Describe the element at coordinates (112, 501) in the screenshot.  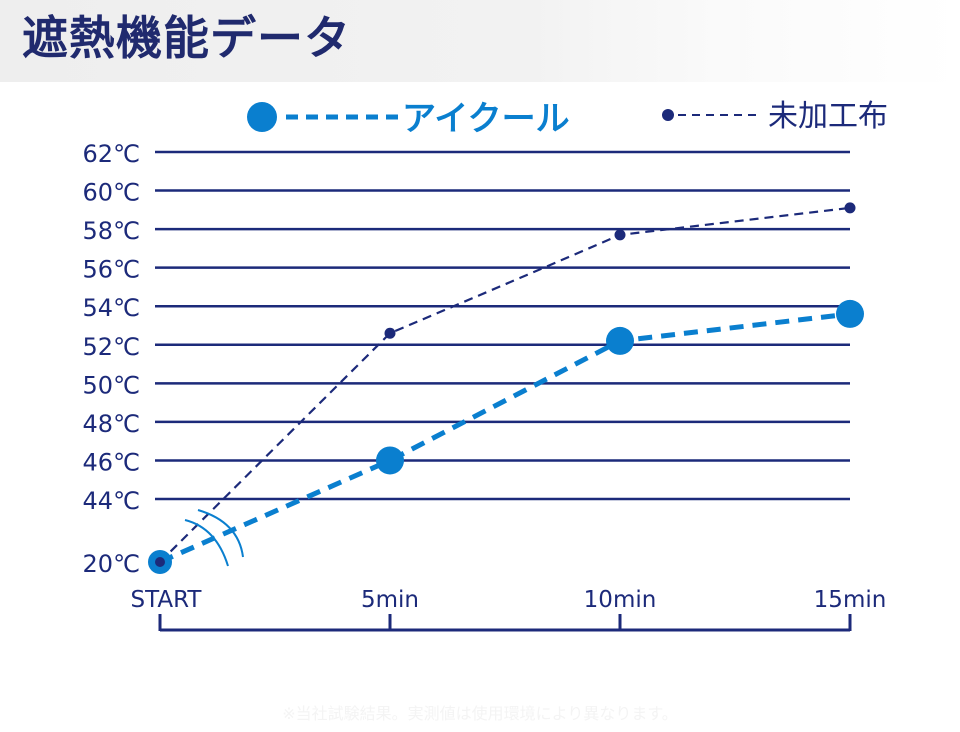
I see `y-tick-label: 44℃` at that location.